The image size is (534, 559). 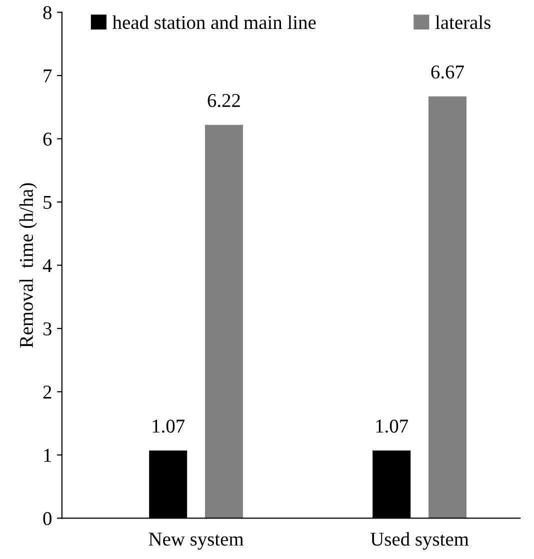 I want to click on y-tick-label: 1, so click(x=48, y=455).